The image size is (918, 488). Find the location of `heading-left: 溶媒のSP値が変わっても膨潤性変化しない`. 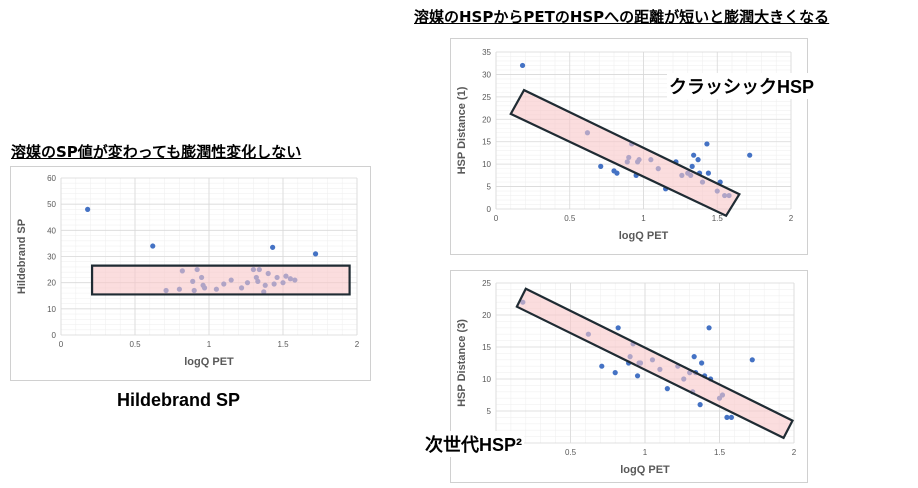

heading-left: 溶媒のSP値が変わっても膨潤性変化しない is located at coordinates (156, 152).